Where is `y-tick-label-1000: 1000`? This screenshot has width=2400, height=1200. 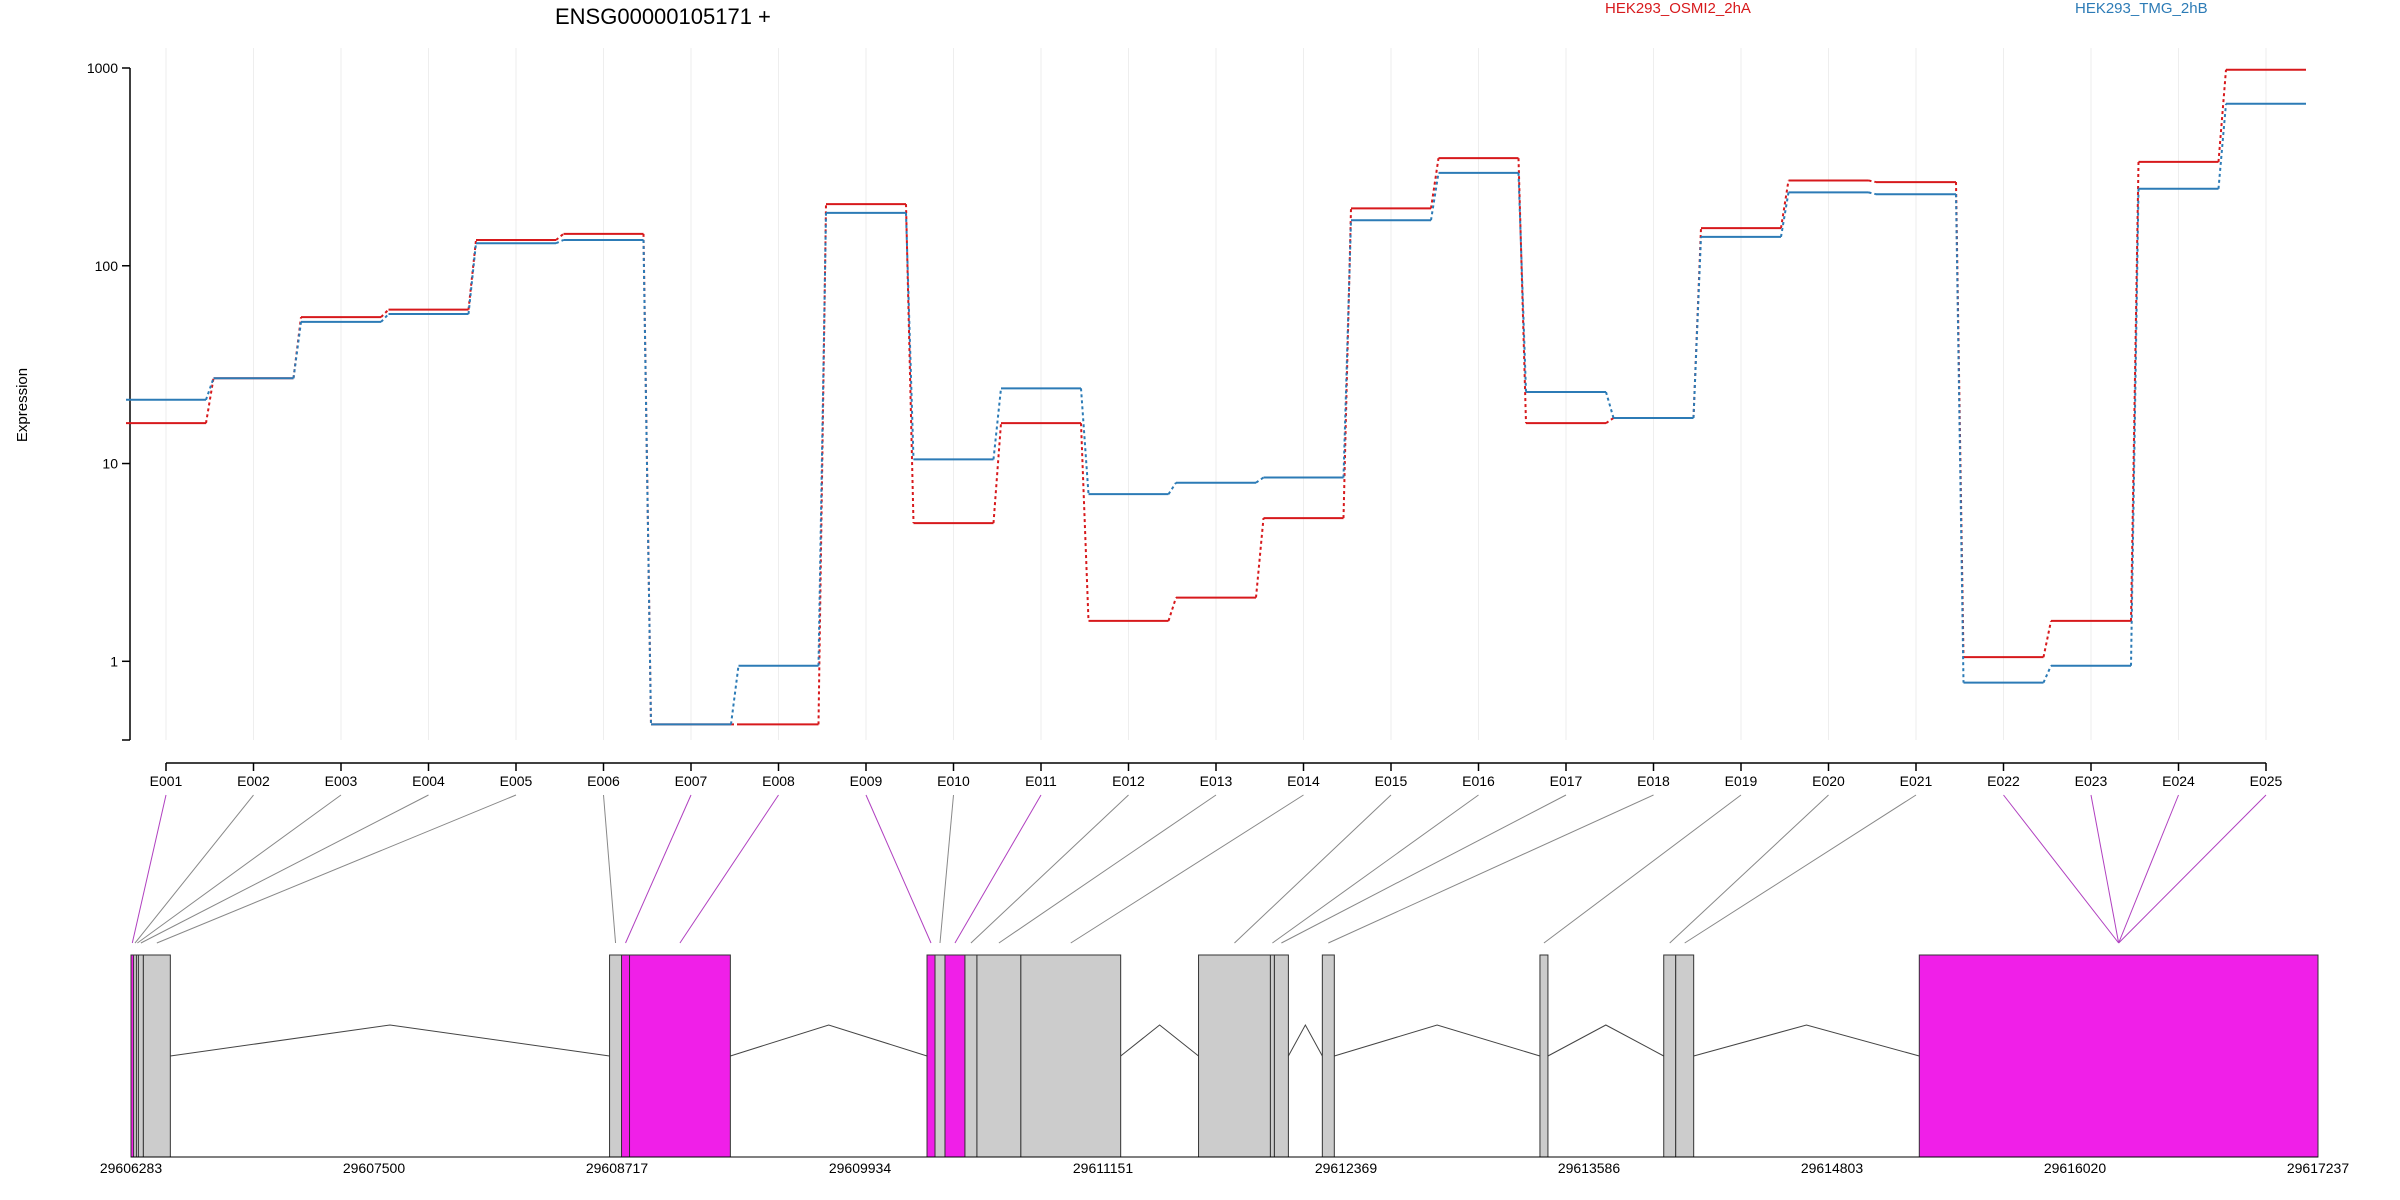
y-tick-label-1000: 1000 is located at coordinates (102, 68).